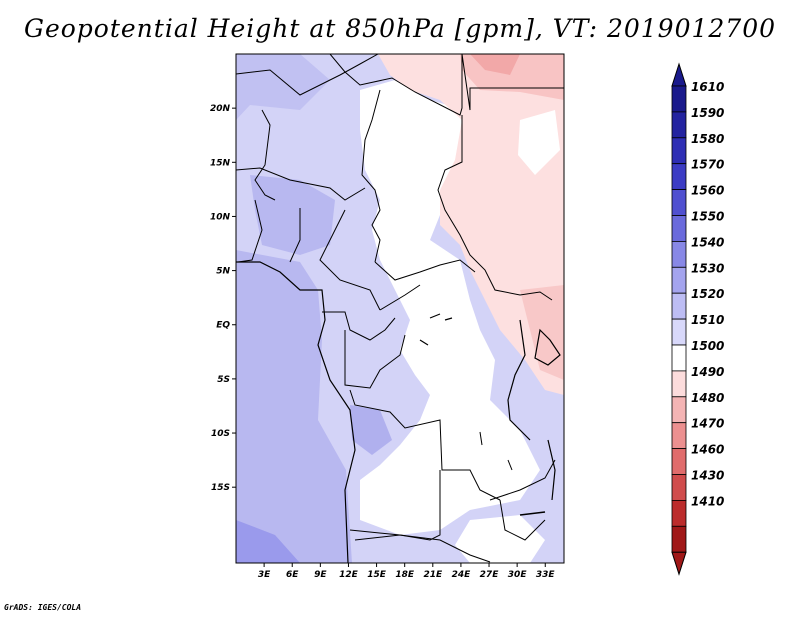 This screenshot has height=618, width=800. Describe the element at coordinates (518, 575) in the screenshot. I see `lon-tick-label: 30E` at that location.